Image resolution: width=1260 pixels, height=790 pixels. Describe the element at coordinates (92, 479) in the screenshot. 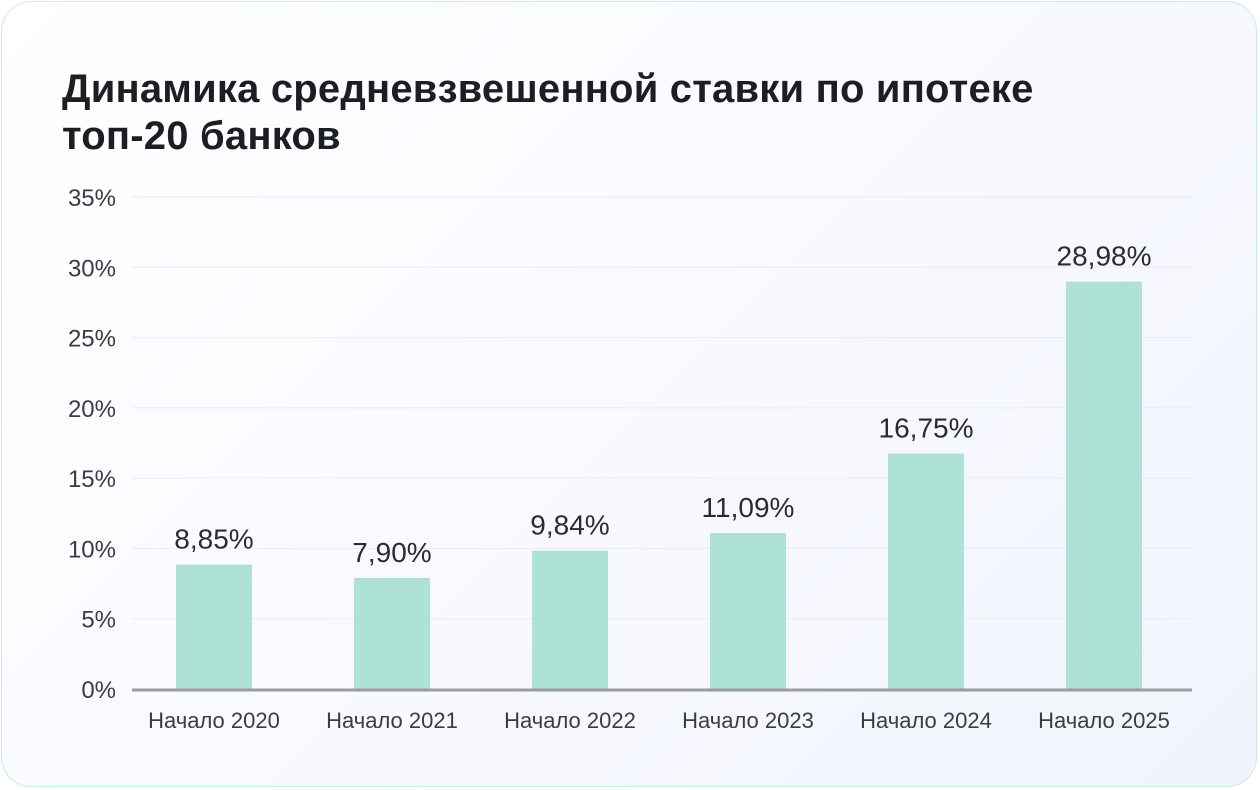

I see `y-tick-label: 15%` at that location.